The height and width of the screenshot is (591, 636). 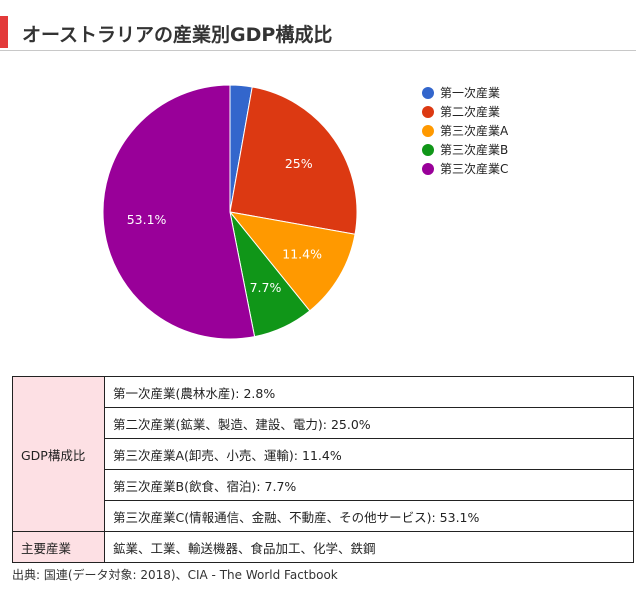 What do you see at coordinates (474, 150) in the screenshot?
I see `legend-label: 第三次産業B` at bounding box center [474, 150].